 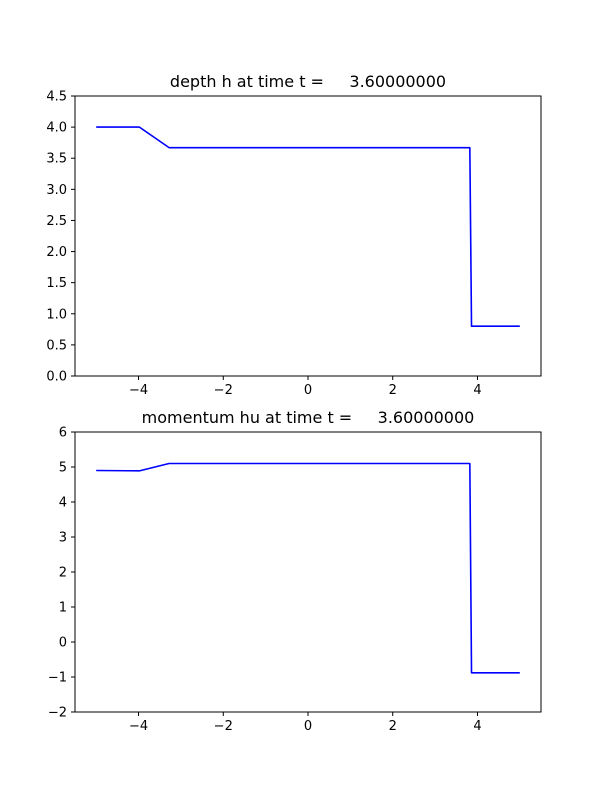 I want to click on momentum-ytick-label: 3, so click(x=63, y=538).